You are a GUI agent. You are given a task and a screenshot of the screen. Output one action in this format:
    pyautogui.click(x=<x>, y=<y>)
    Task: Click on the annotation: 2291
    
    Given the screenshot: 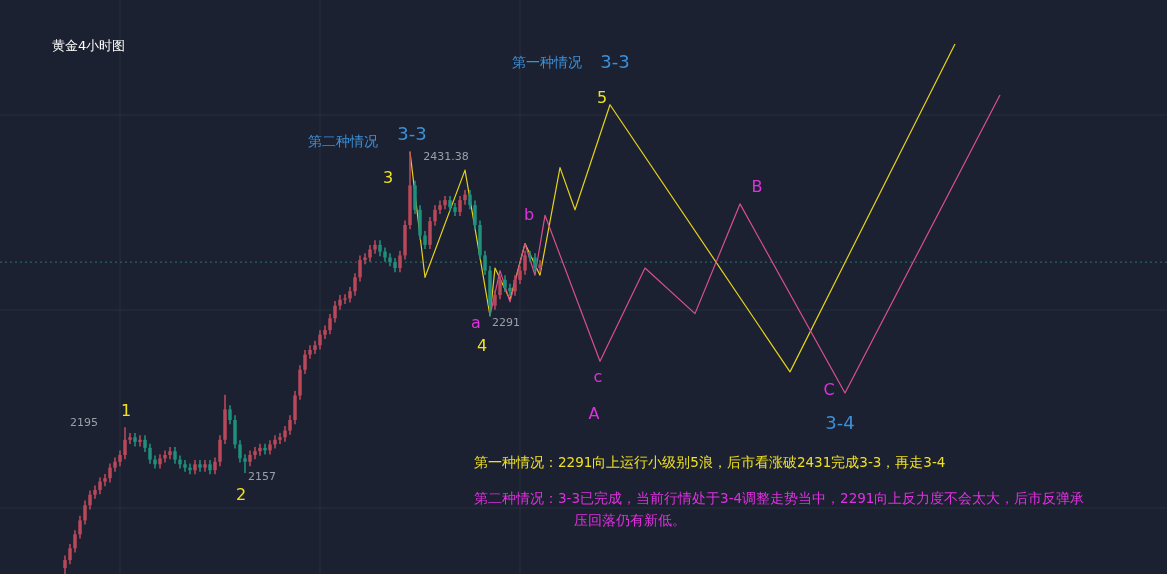 What is the action you would take?
    pyautogui.click(x=506, y=322)
    